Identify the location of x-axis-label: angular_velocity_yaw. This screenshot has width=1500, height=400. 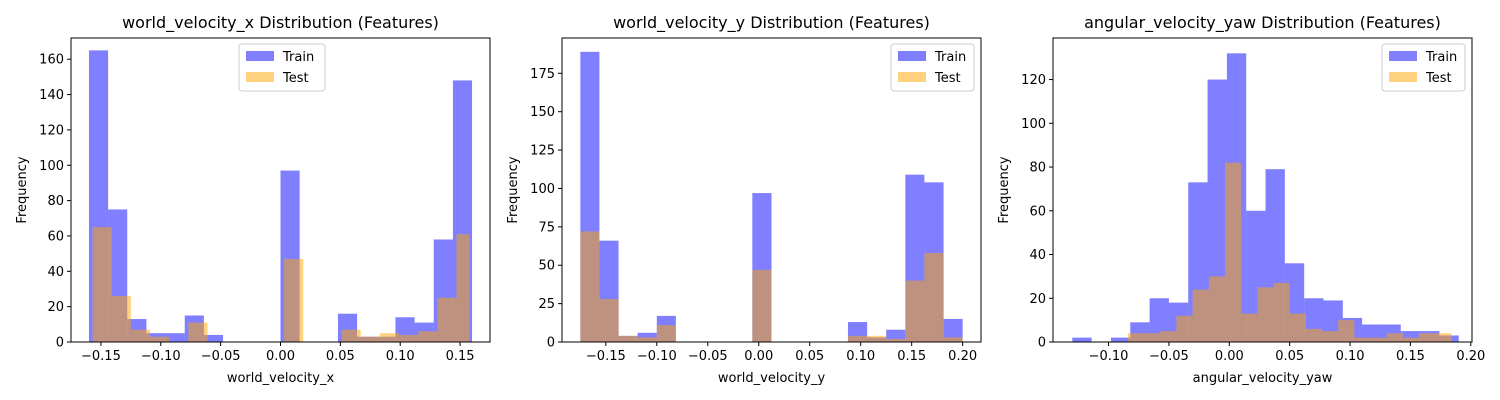
(1263, 378).